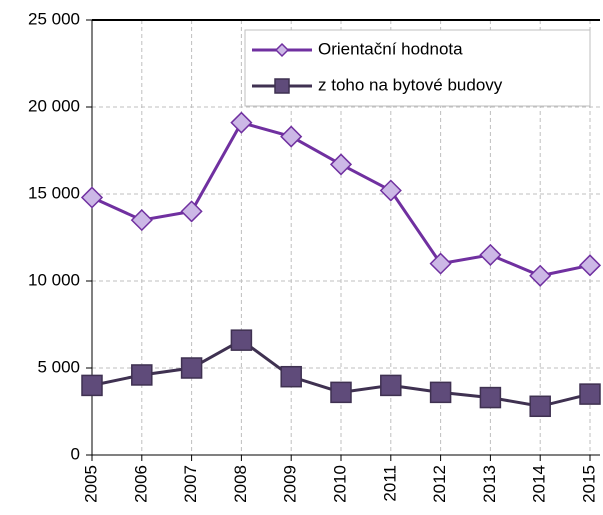  Describe the element at coordinates (539, 484) in the screenshot. I see `x-tick-label: 2014` at that location.